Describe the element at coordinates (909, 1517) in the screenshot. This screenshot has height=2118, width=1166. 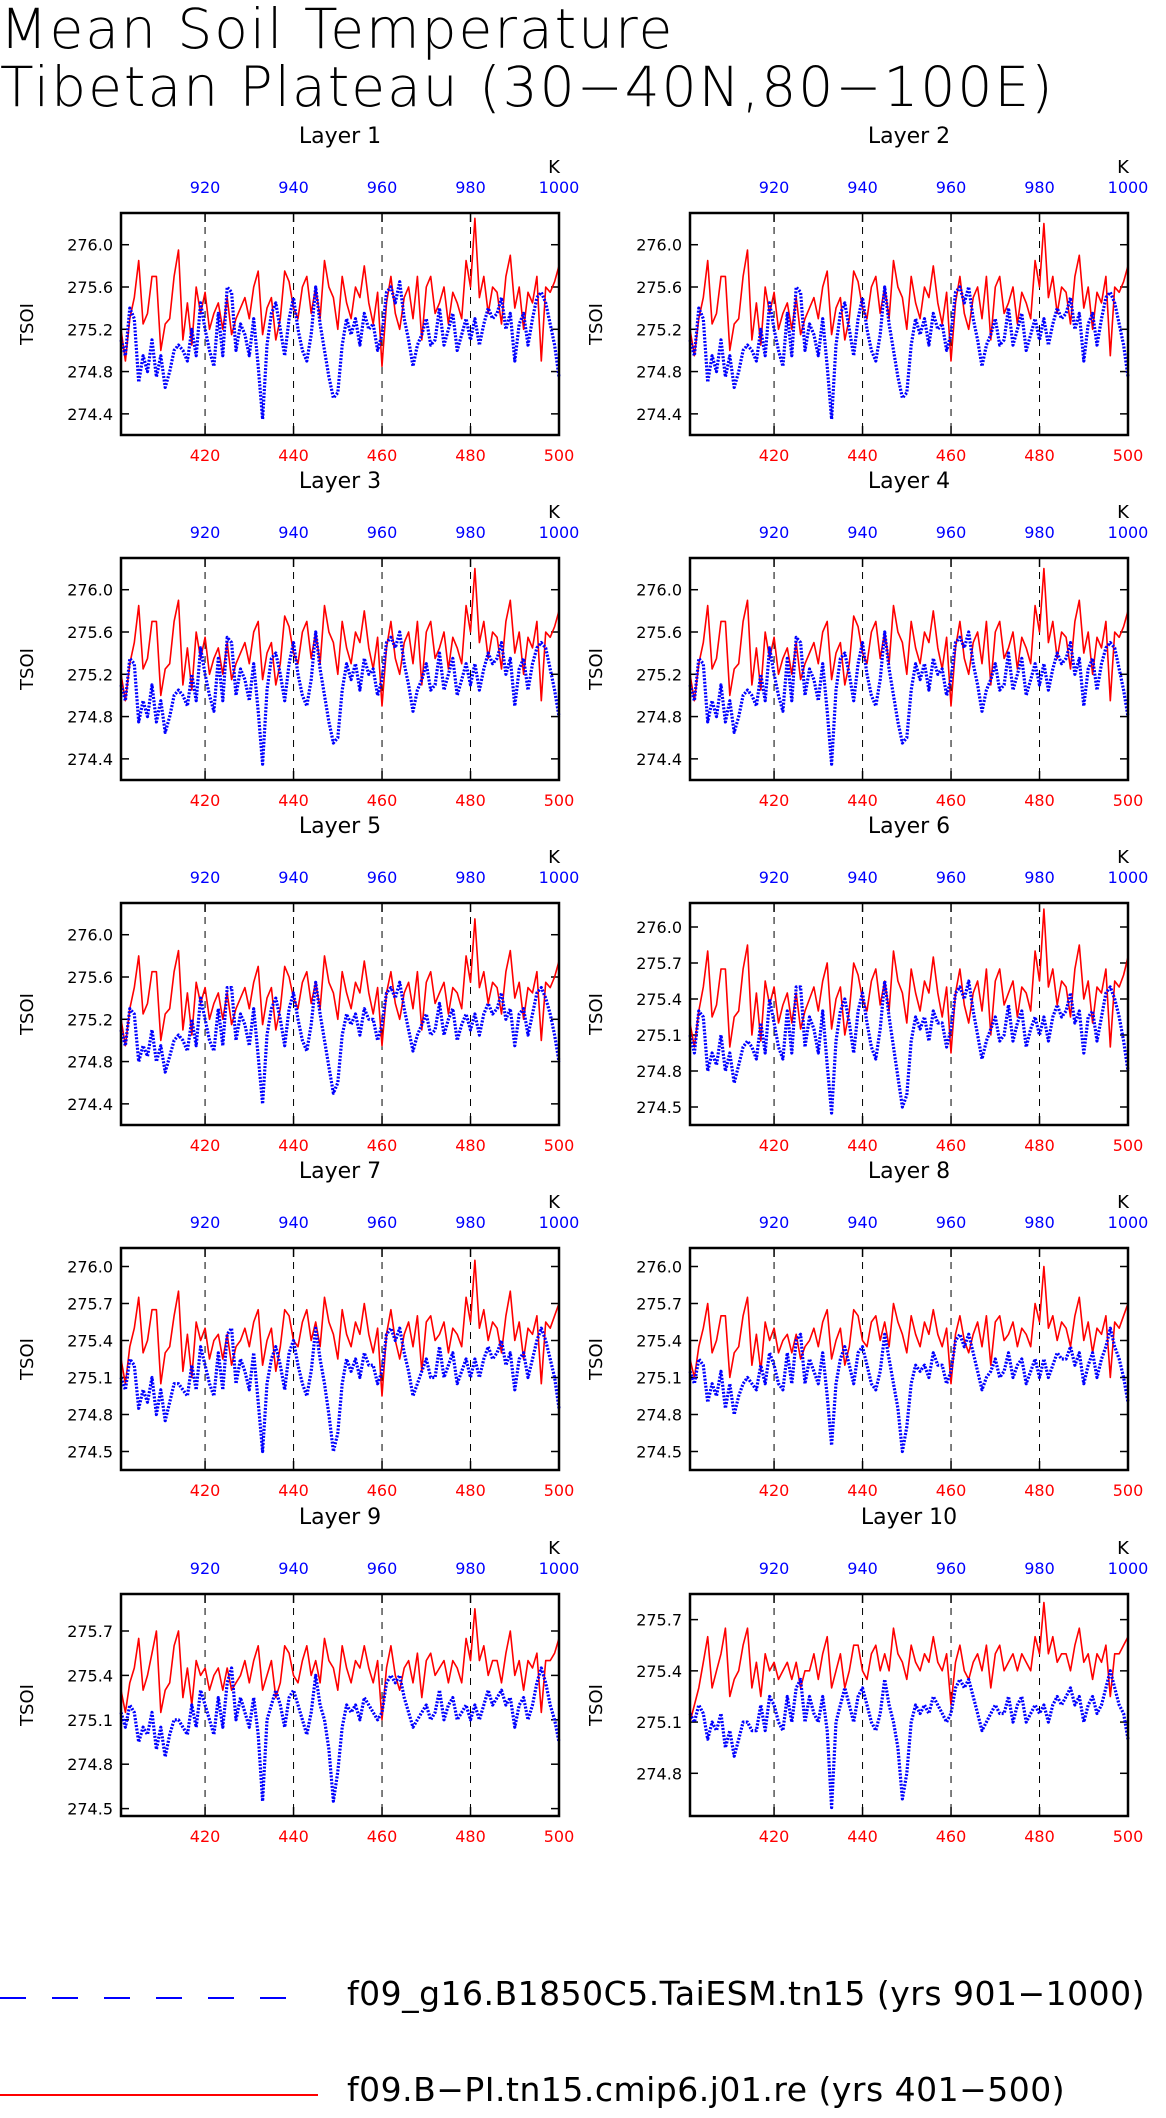
I see `panel-title: Layer 10` at that location.